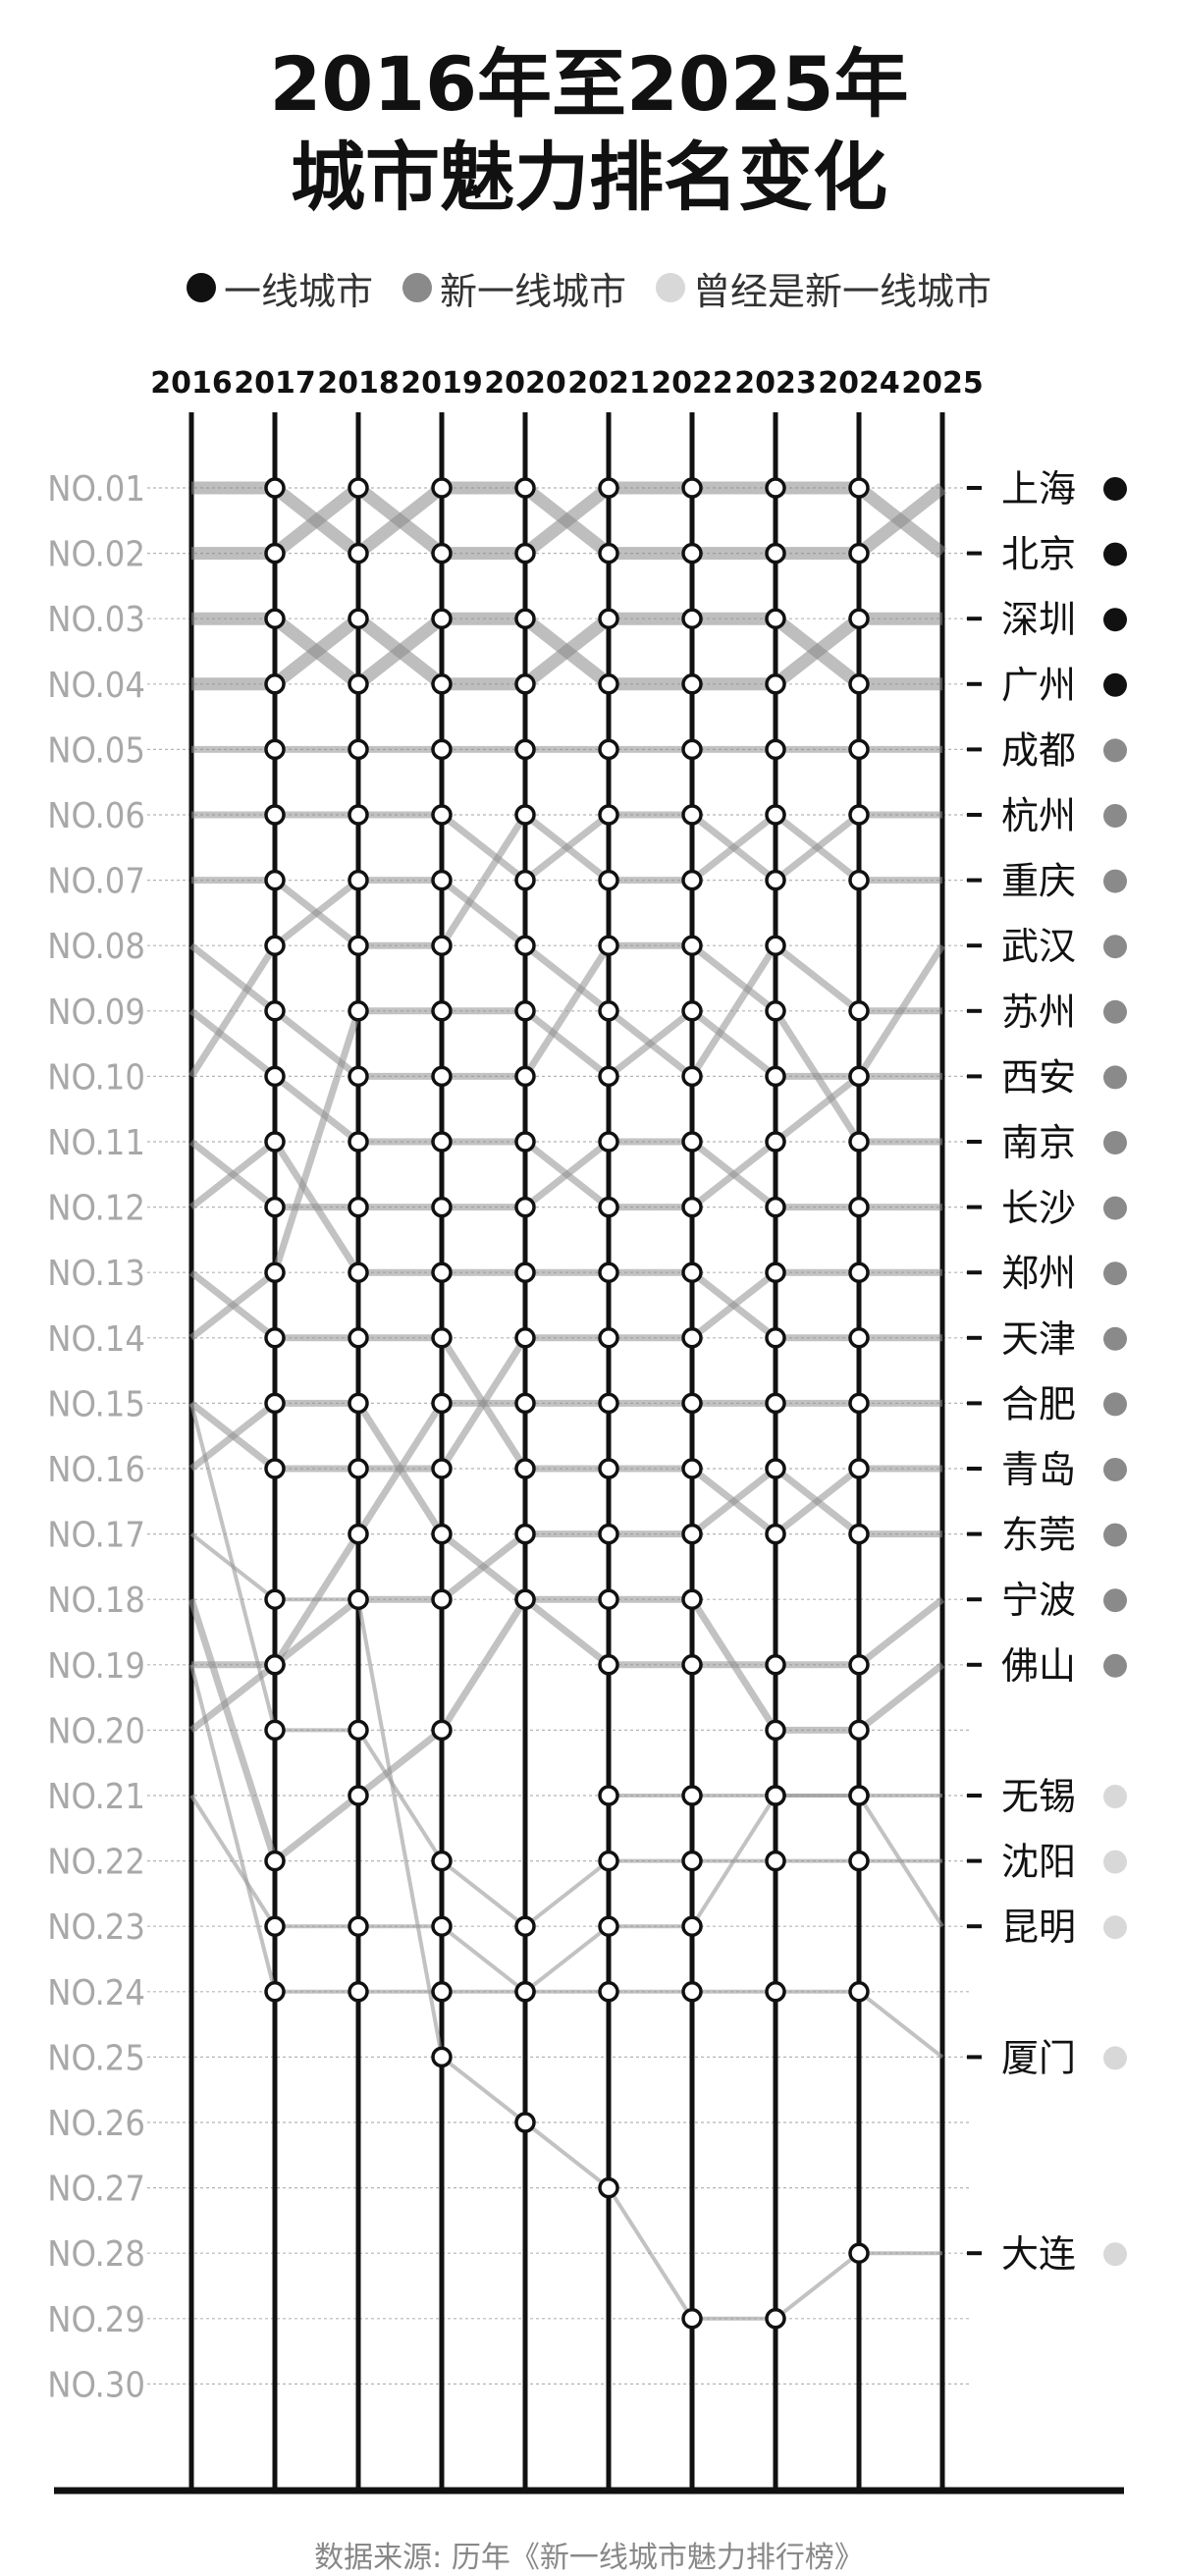 The width and height of the screenshot is (1178, 2576). I want to click on marker-佛山-2018, so click(359, 1795).